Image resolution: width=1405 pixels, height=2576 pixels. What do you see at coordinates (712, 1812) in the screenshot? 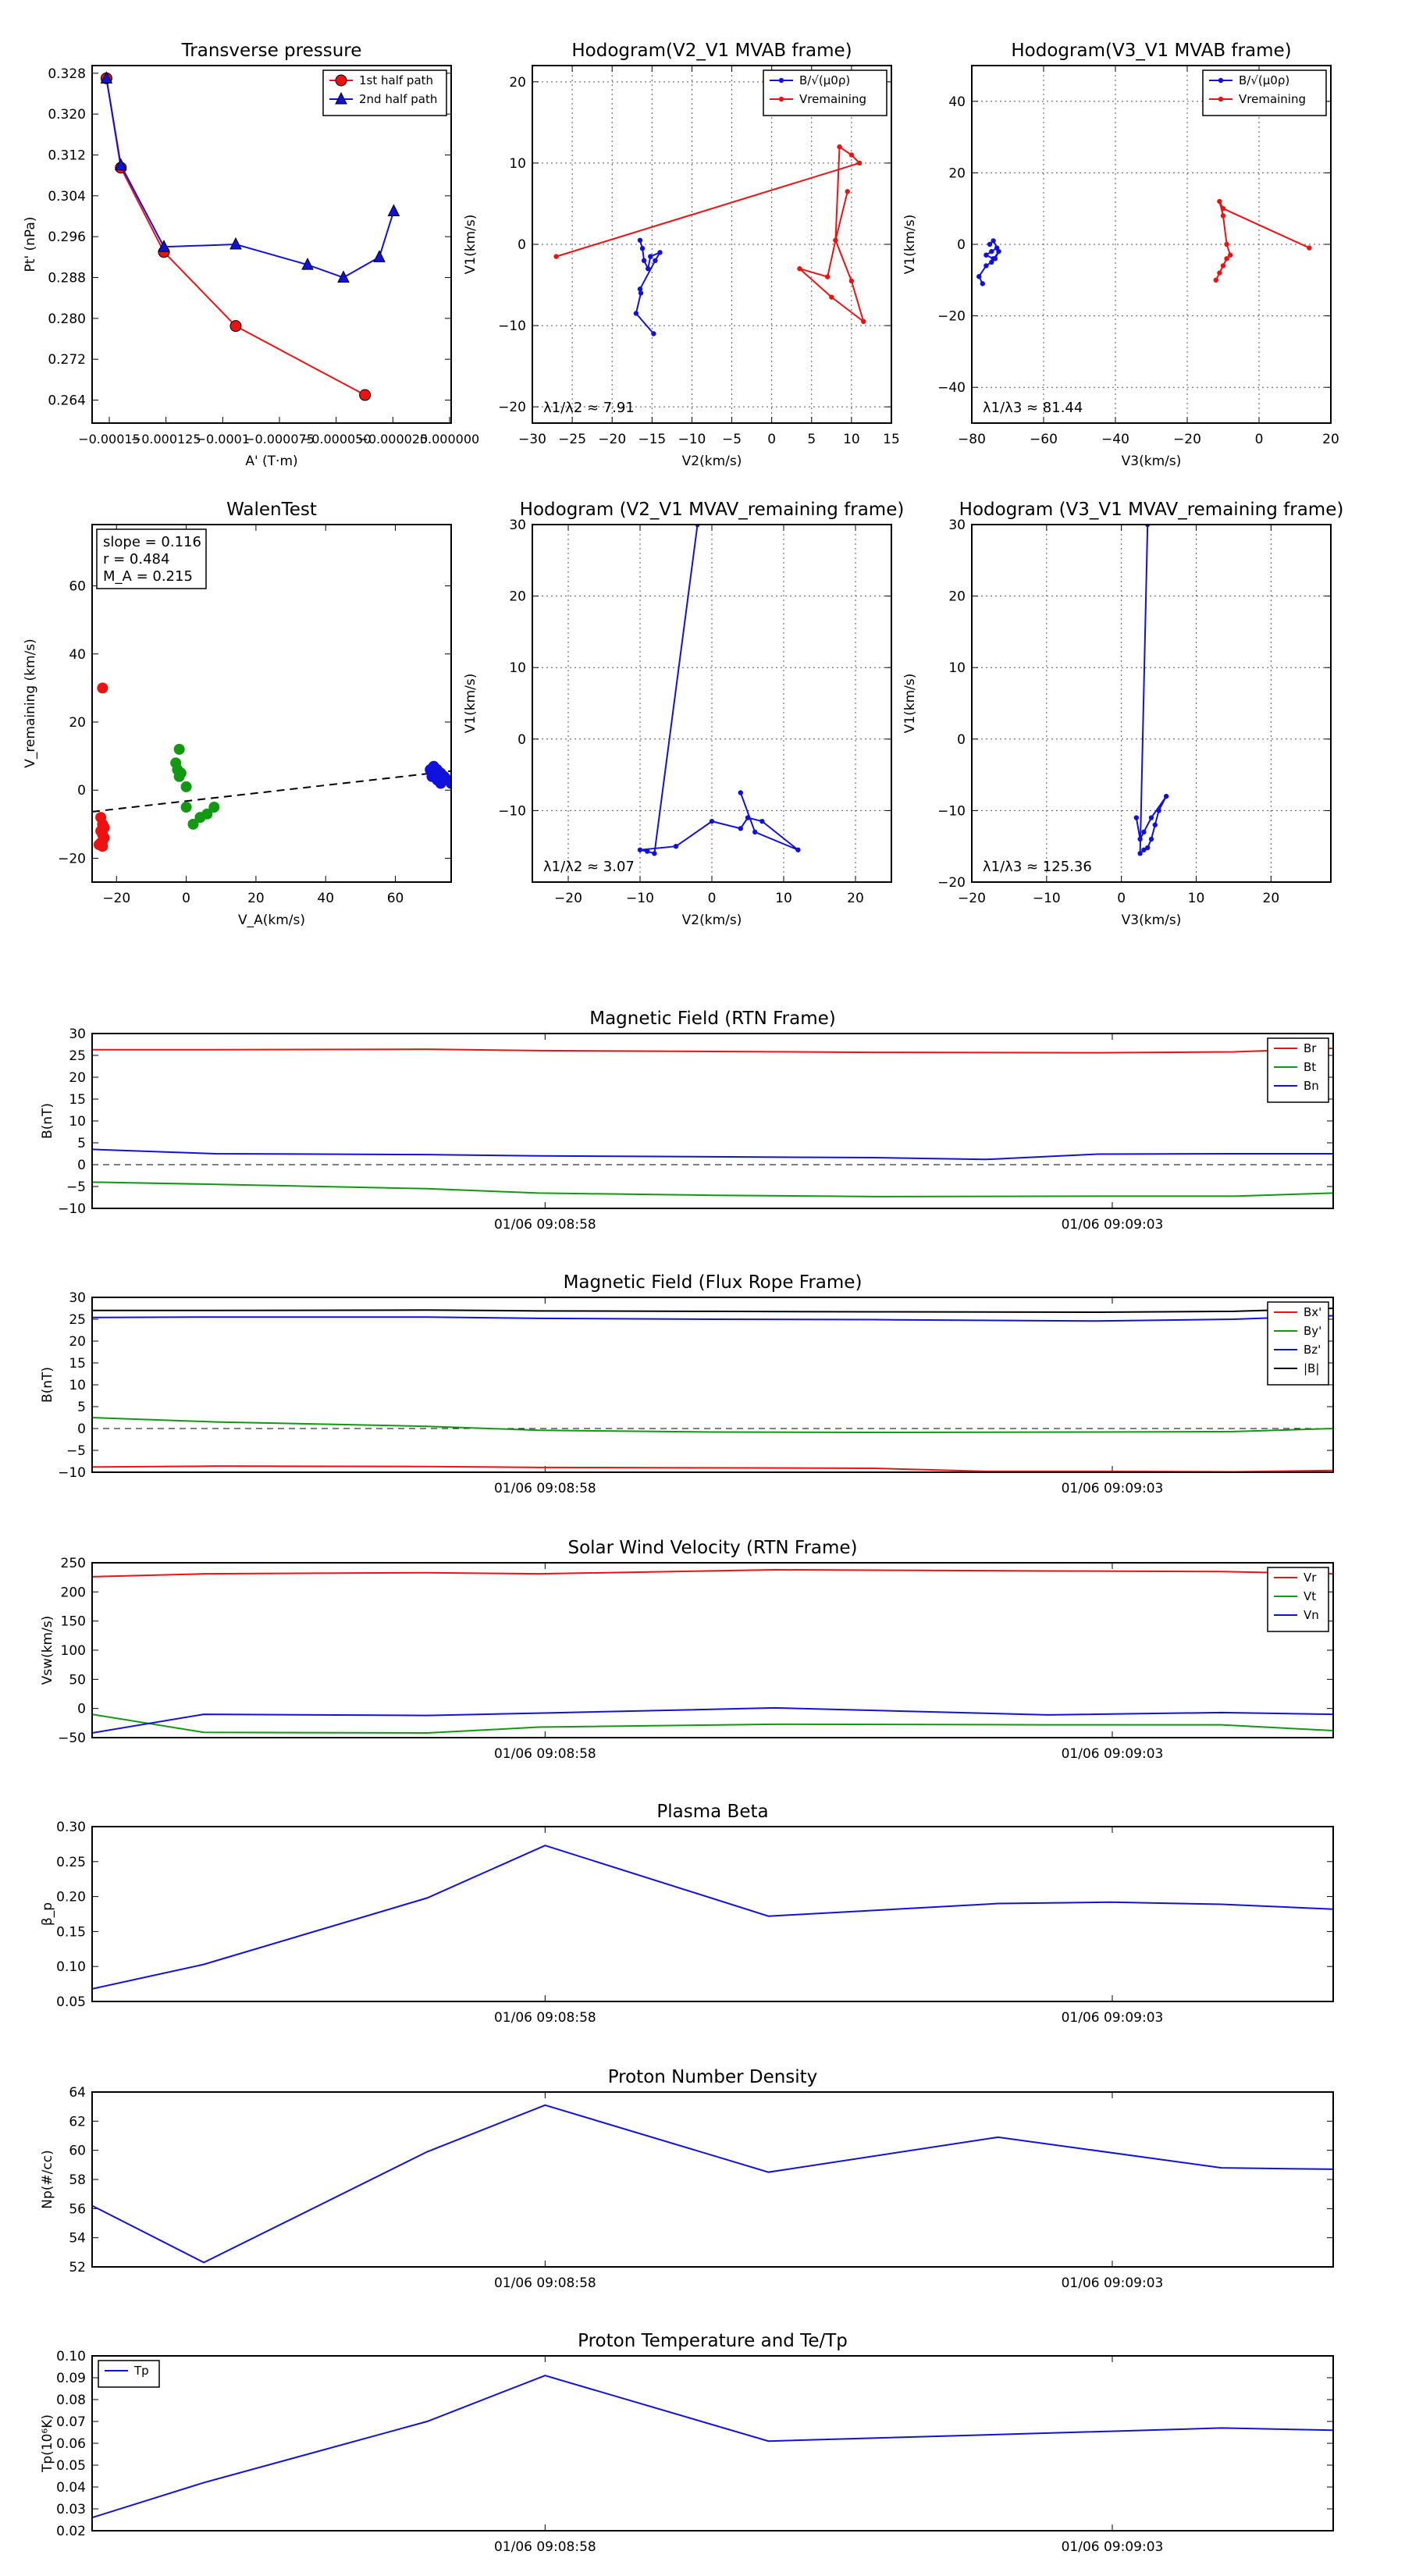
I see `plasma-beta-title: Plasma Beta` at bounding box center [712, 1812].